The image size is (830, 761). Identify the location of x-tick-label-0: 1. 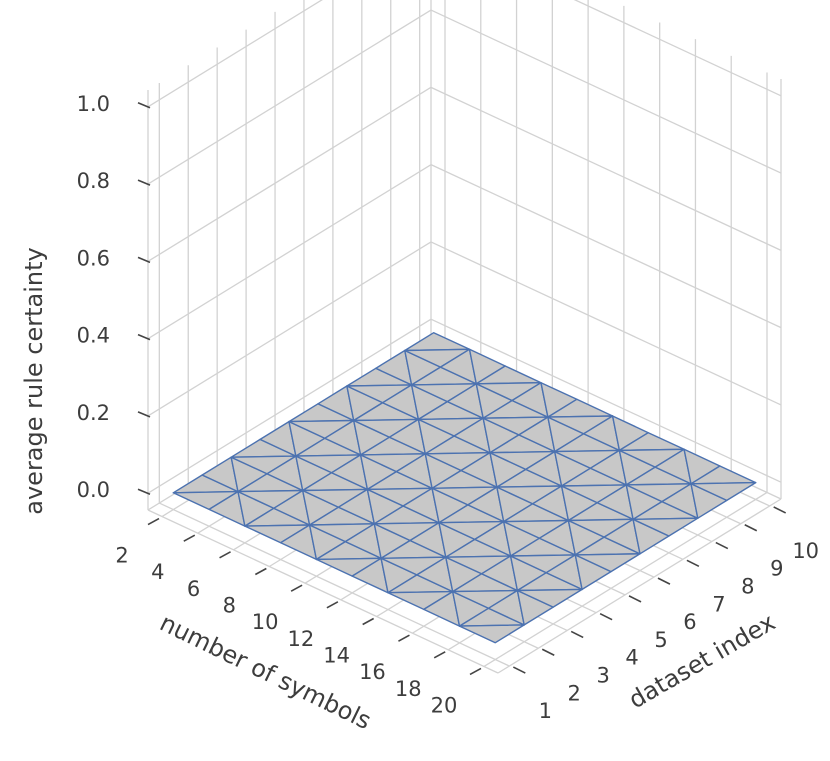
(545, 711).